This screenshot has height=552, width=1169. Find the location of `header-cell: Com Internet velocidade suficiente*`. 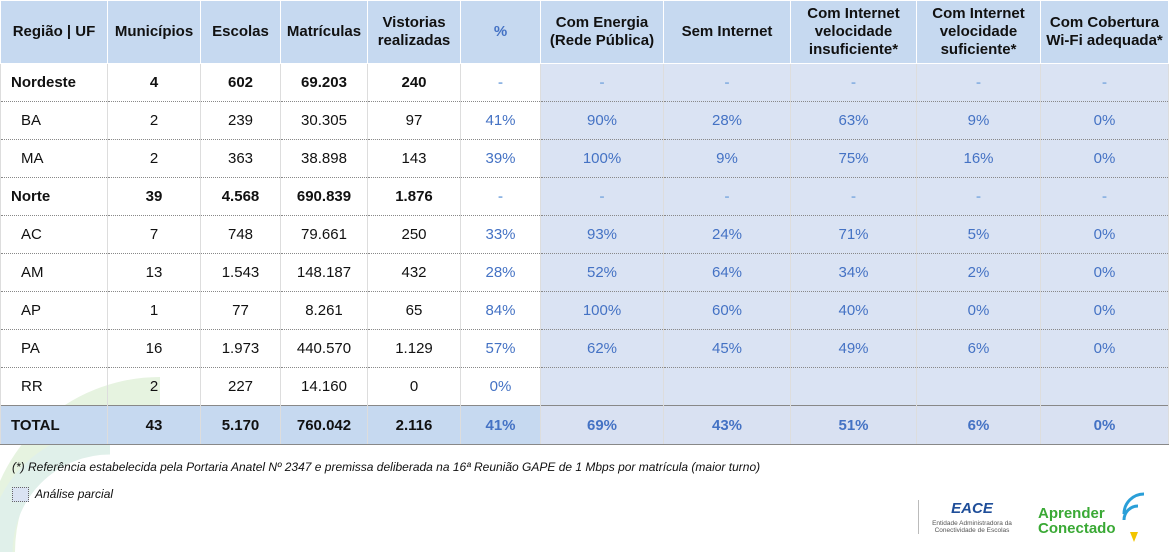

header-cell: Com Internet velocidade suficiente* is located at coordinates (978, 32).